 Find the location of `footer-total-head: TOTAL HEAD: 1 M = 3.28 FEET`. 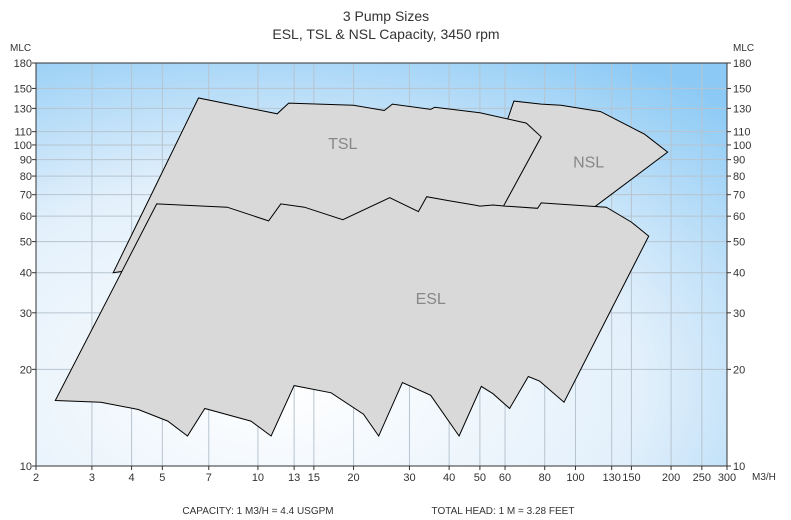

footer-total-head: TOTAL HEAD: 1 M = 3.28 FEET is located at coordinates (503, 511).